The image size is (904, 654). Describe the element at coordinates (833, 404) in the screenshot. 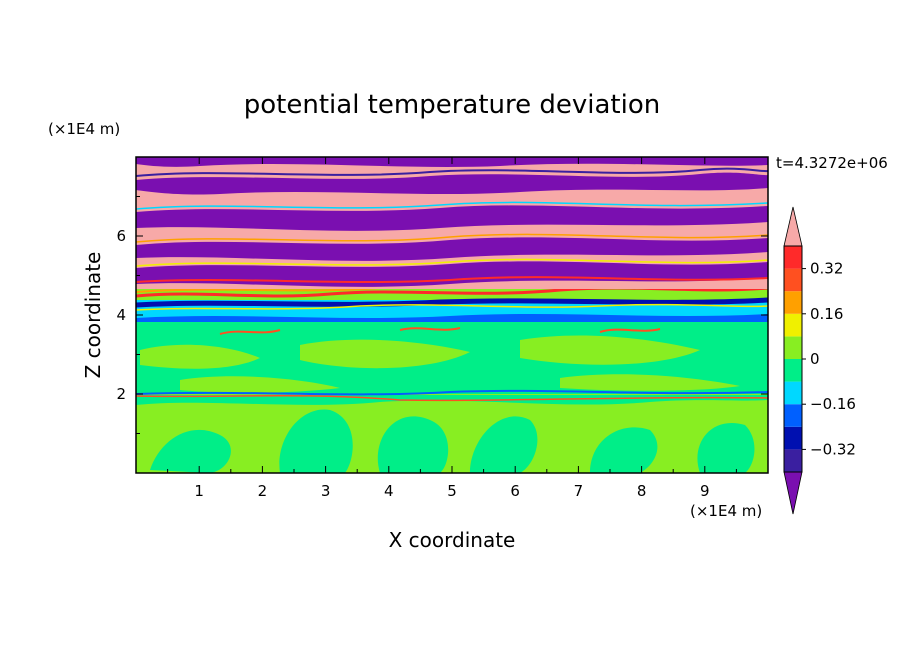

I see `colorbar-tick-label: −0.16` at that location.